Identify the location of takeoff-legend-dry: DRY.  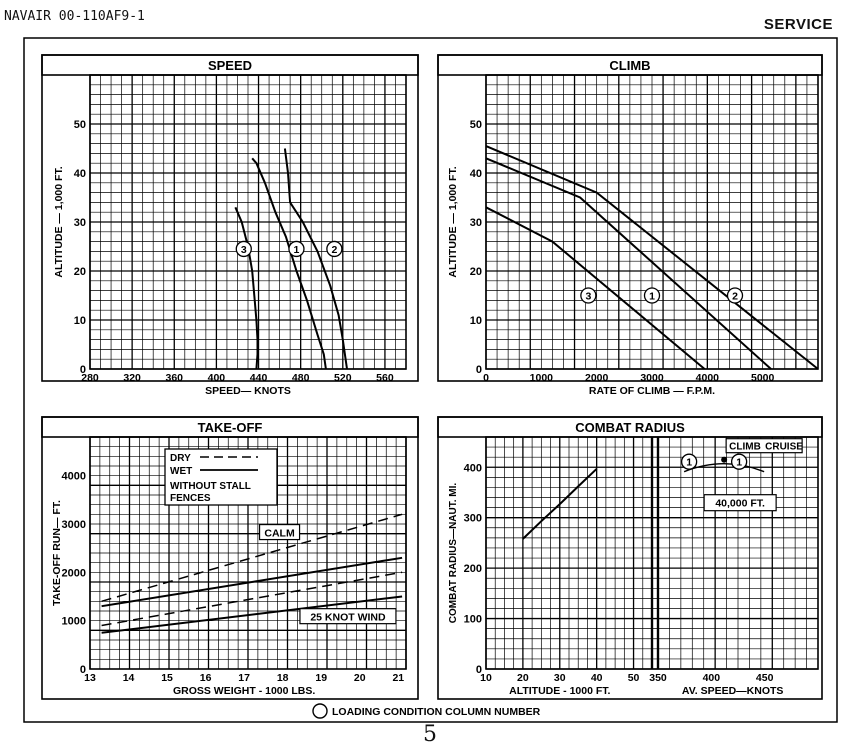
(180, 458).